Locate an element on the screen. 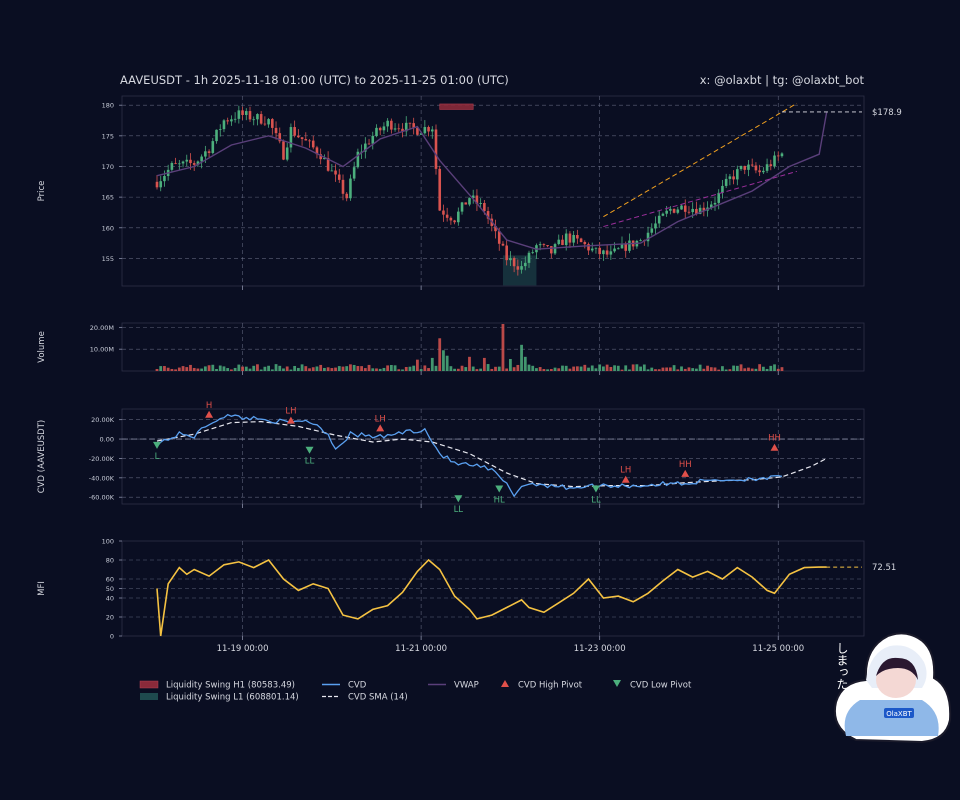 This screenshot has height=800, width=960. mfi-0-ytick-label: 0 is located at coordinates (112, 637).